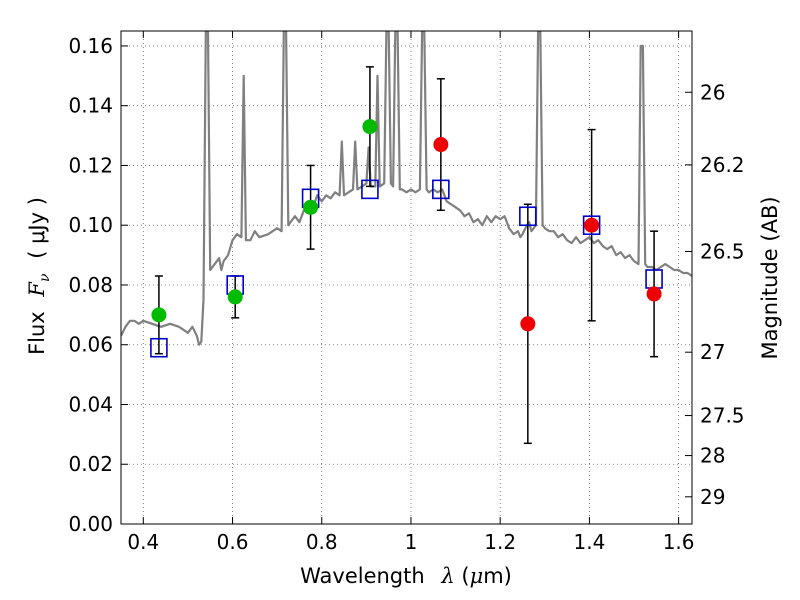 This screenshot has height=600, width=800. Describe the element at coordinates (37, 289) in the screenshot. I see `y-axis-title-symbol: F` at that location.